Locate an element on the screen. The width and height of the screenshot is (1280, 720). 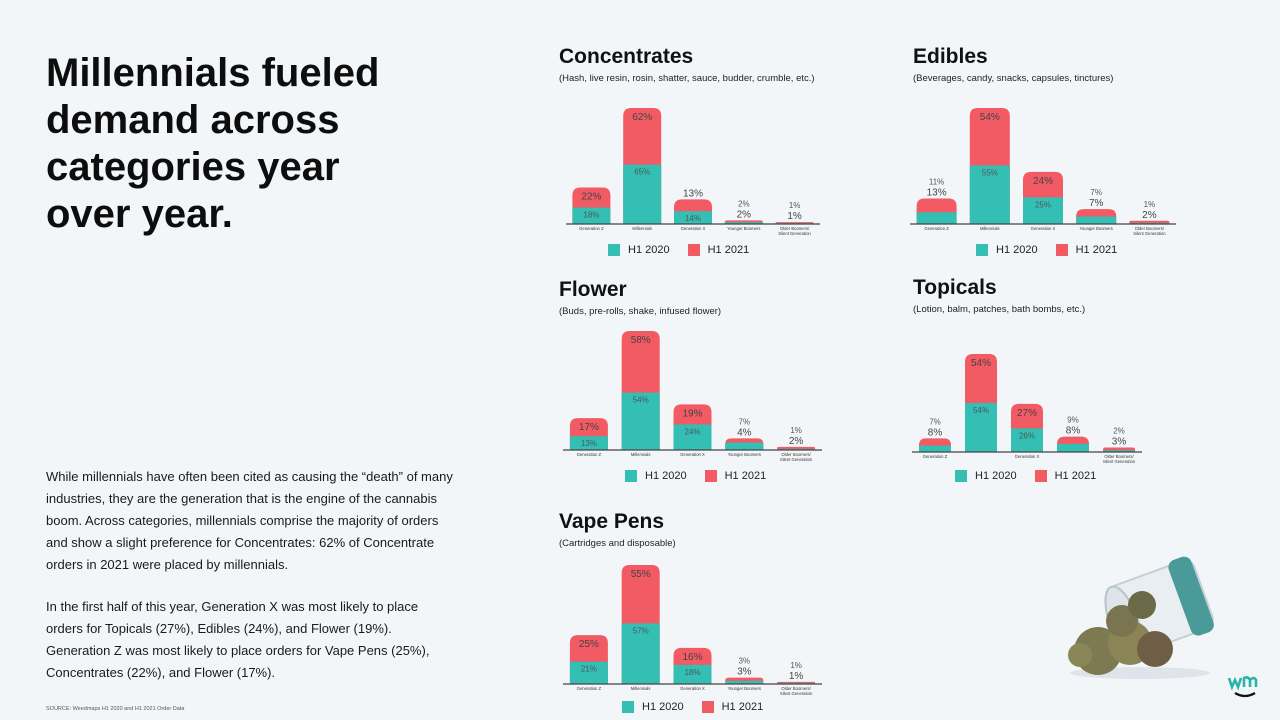
data-label-h1-2020: 25% is located at coordinates (1043, 204).